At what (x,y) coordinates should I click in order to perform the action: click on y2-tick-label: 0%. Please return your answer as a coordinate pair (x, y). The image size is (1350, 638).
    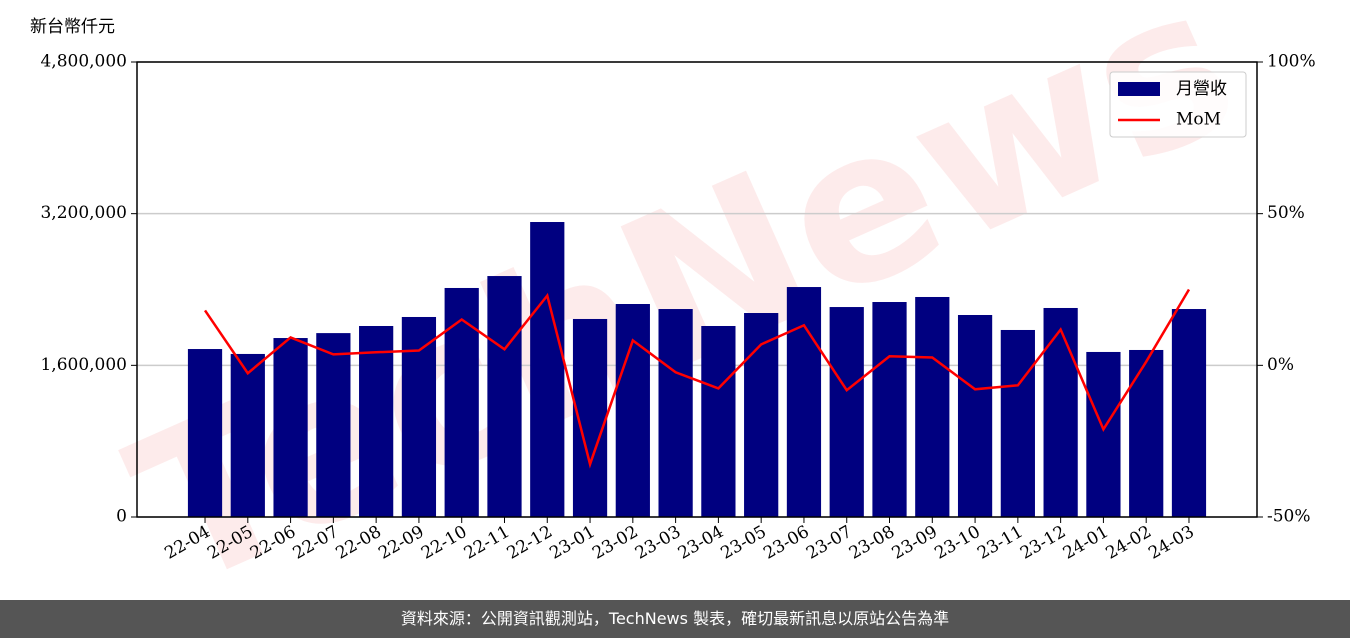
    Looking at the image, I should click on (1280, 365).